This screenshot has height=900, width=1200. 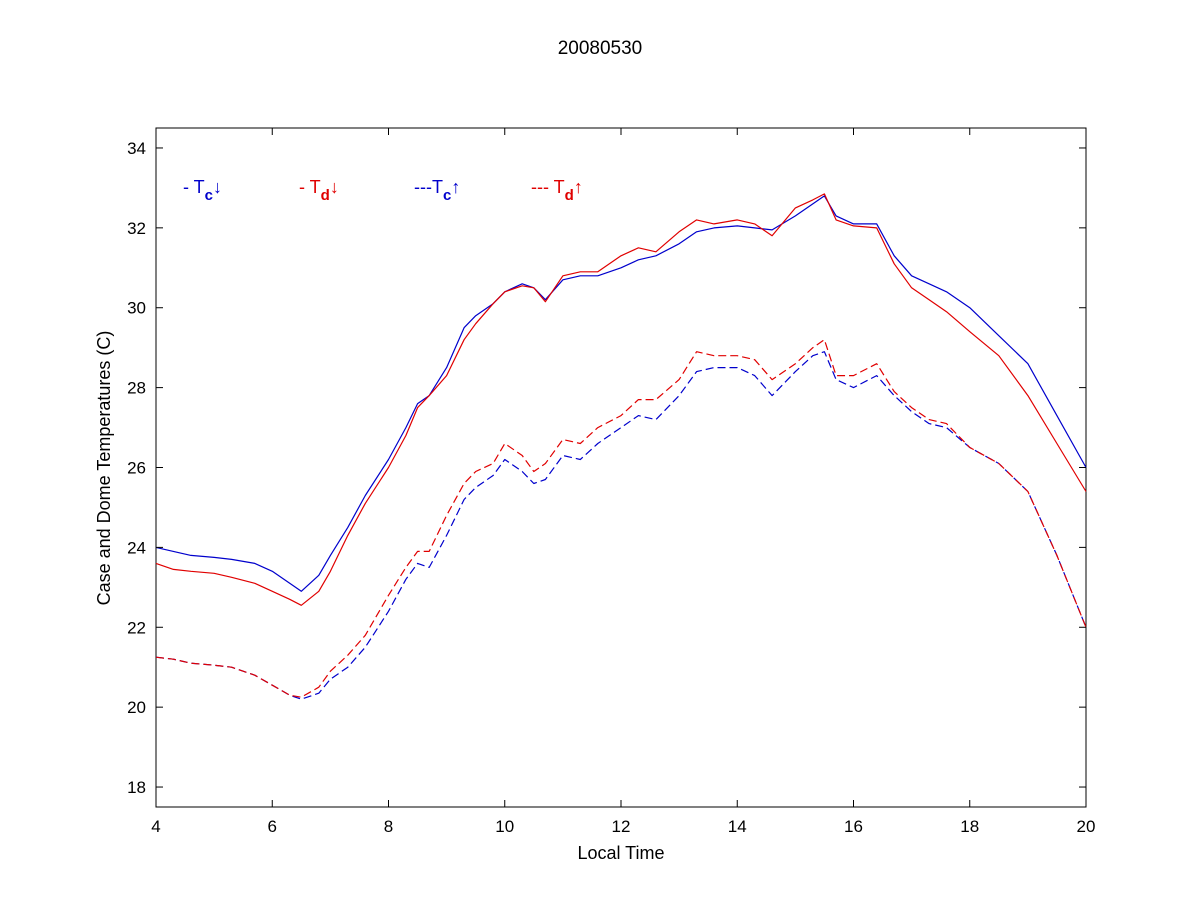 What do you see at coordinates (437, 190) in the screenshot?
I see `legend-entry: ---Tc↑` at bounding box center [437, 190].